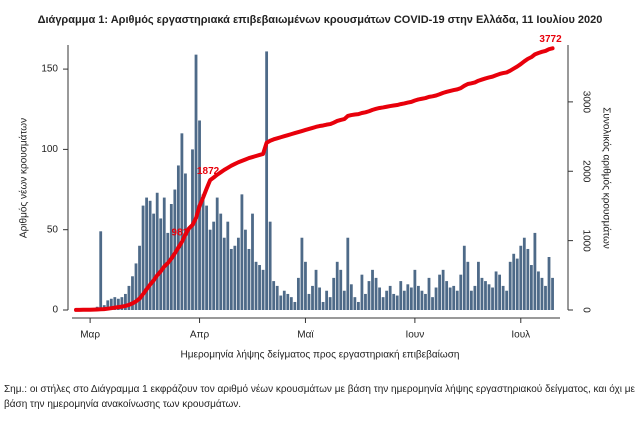 This screenshot has height=434, width=641. I want to click on x-tick-label: Απρ, so click(200, 335).